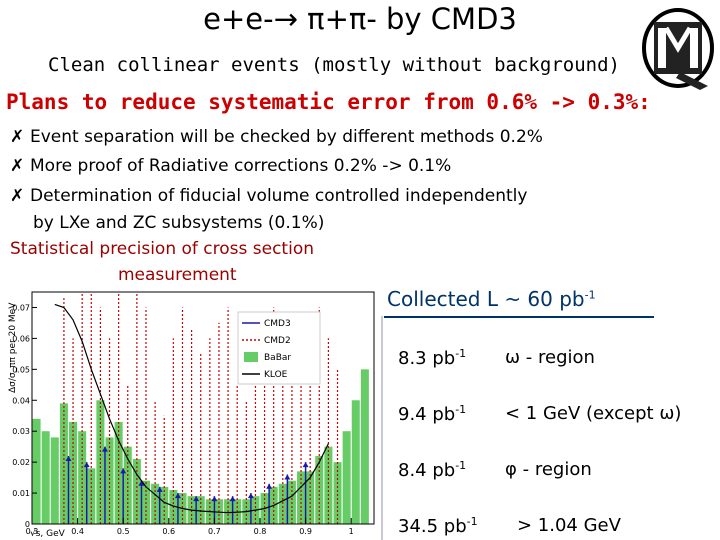 This screenshot has height=540, width=720. I want to click on heading-underline, so click(519, 317).